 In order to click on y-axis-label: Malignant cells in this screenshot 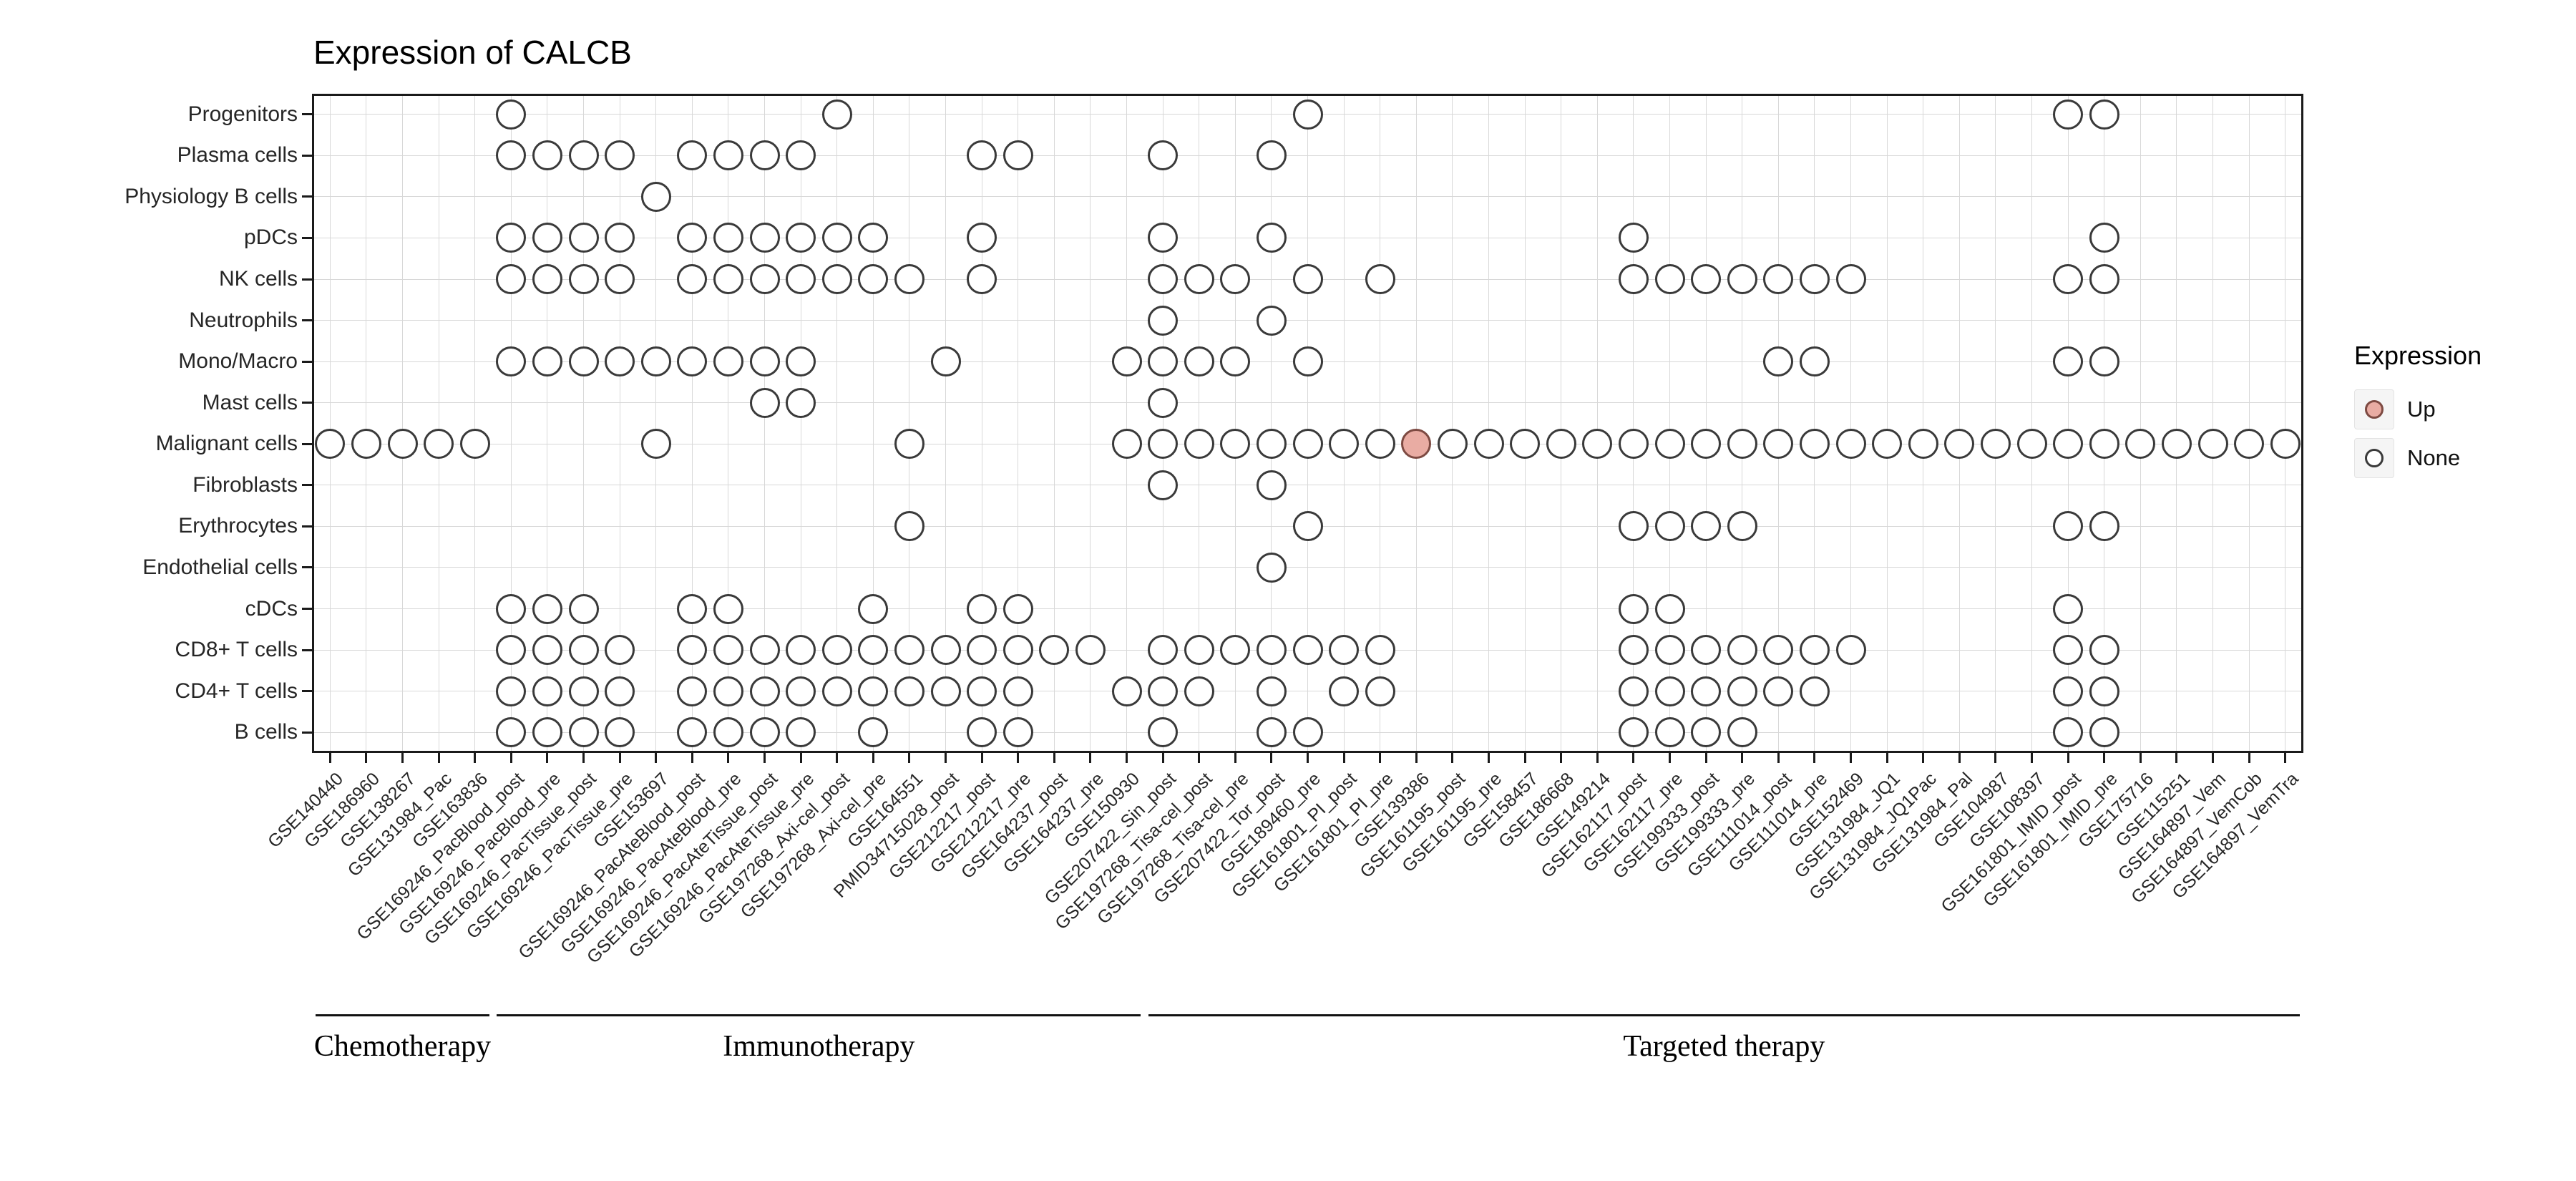, I will do `click(226, 444)`.